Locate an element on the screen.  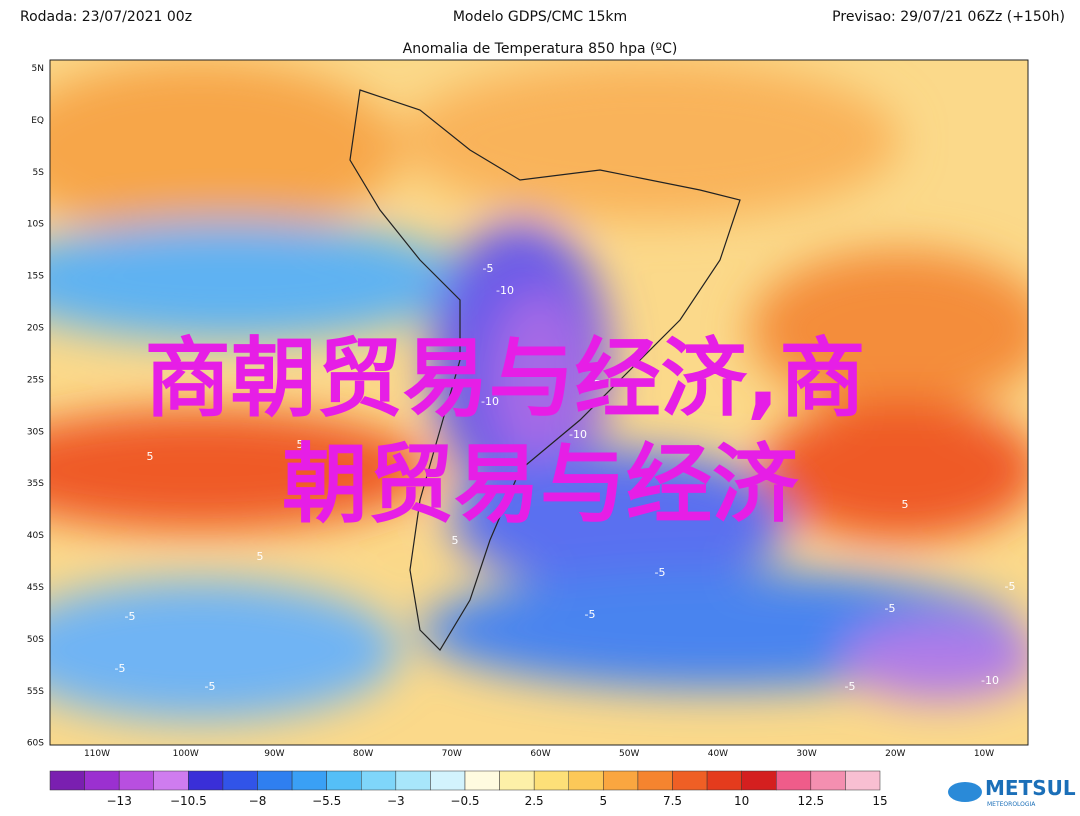
colorbar-label: −5.5 is located at coordinates (326, 801).